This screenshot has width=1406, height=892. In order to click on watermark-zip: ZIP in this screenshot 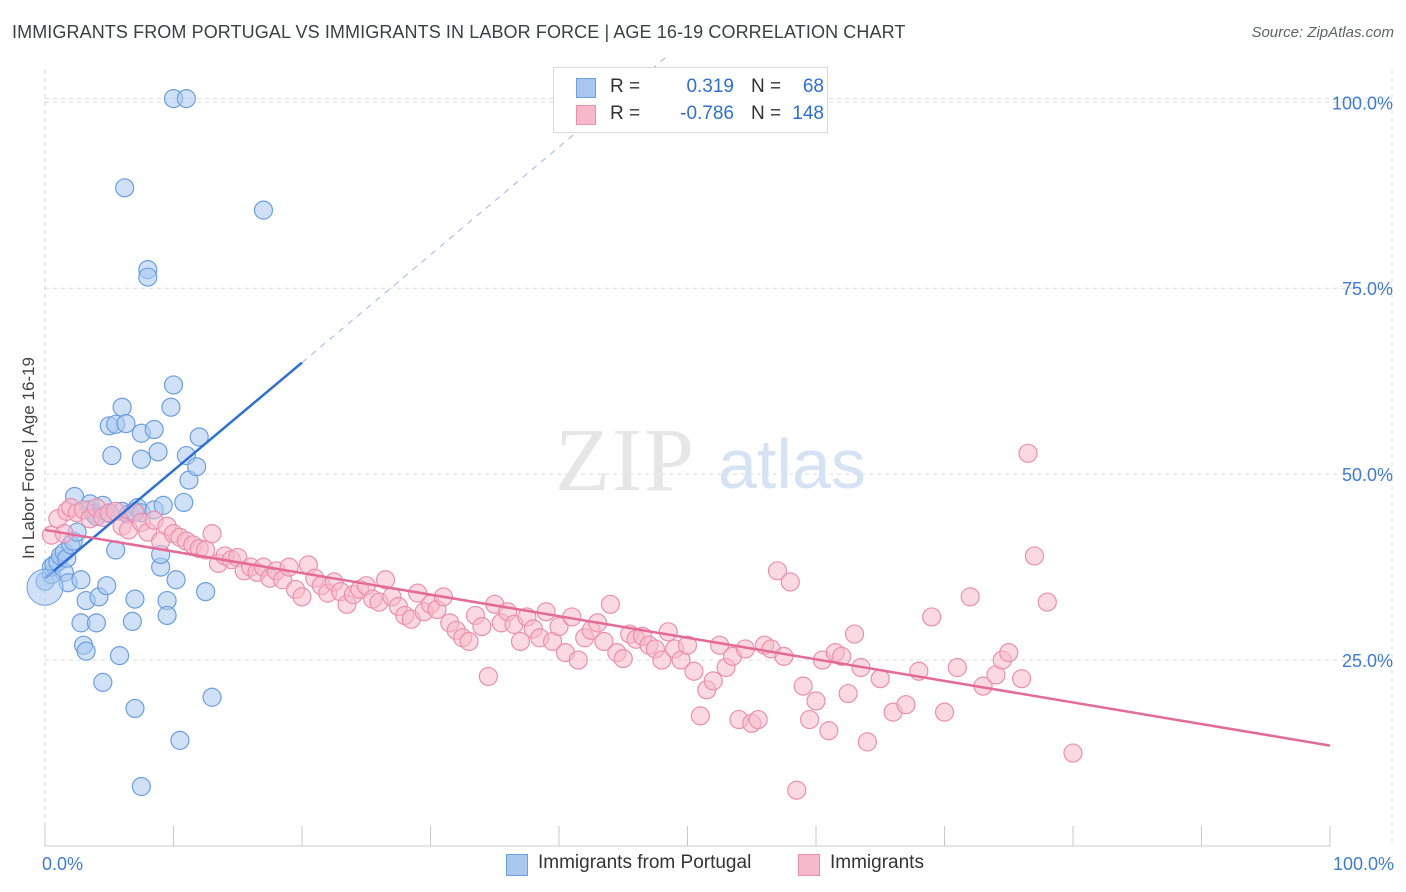, I will do `click(625, 460)`.